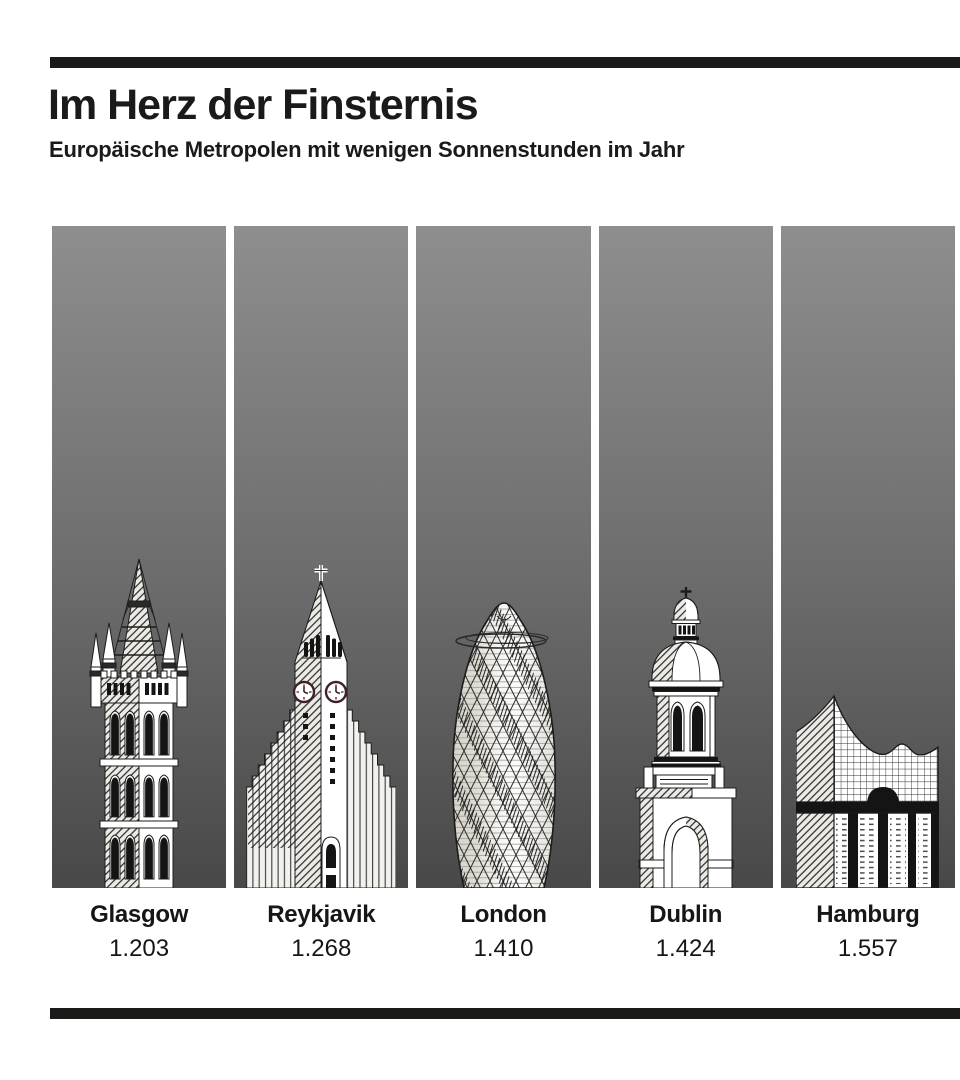 This screenshot has width=960, height=1080. What do you see at coordinates (503, 948) in the screenshot?
I see `sun-hours-value: 1.410` at bounding box center [503, 948].